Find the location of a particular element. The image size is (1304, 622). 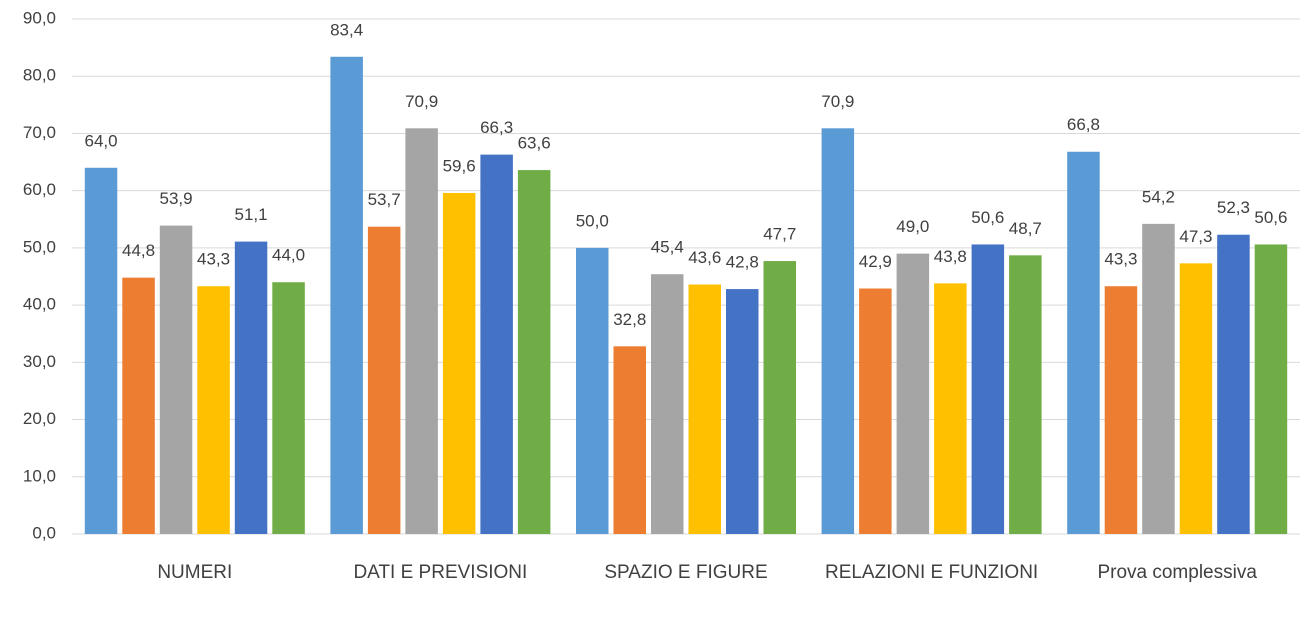

data-label: 47,3 is located at coordinates (1195, 236).